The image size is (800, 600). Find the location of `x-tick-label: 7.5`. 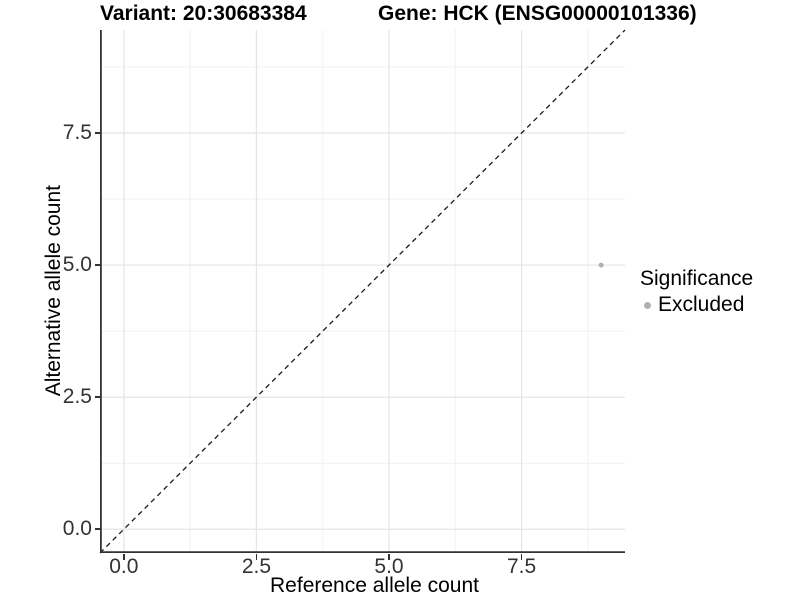

x-tick-label: 7.5 is located at coordinates (521, 566).